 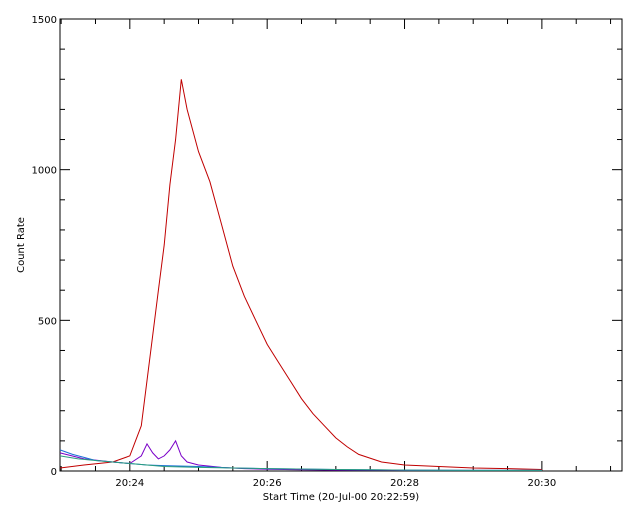 I want to click on x-tick-label: 20:30, so click(x=541, y=483).